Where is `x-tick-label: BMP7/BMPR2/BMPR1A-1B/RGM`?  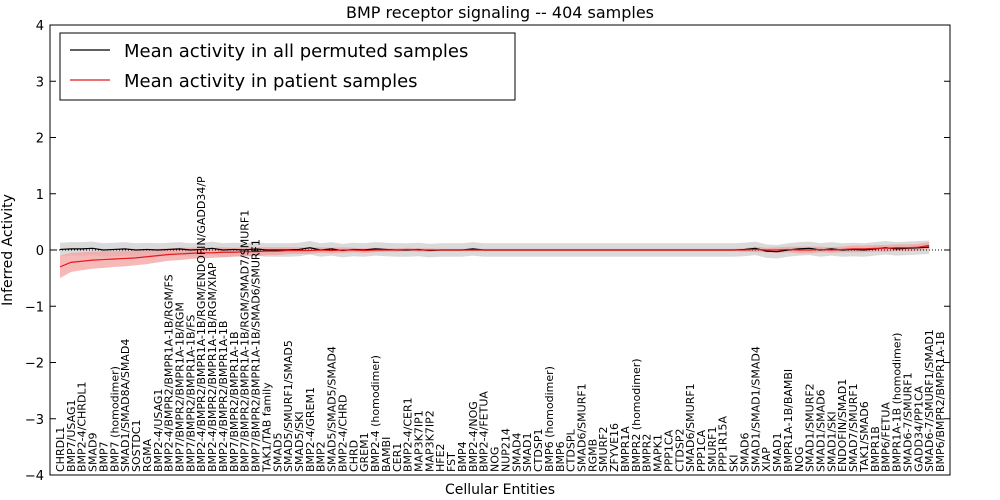
x-tick-label: BMP7/BMPR2/BMPR1A-1B/RGM is located at coordinates (180, 387).